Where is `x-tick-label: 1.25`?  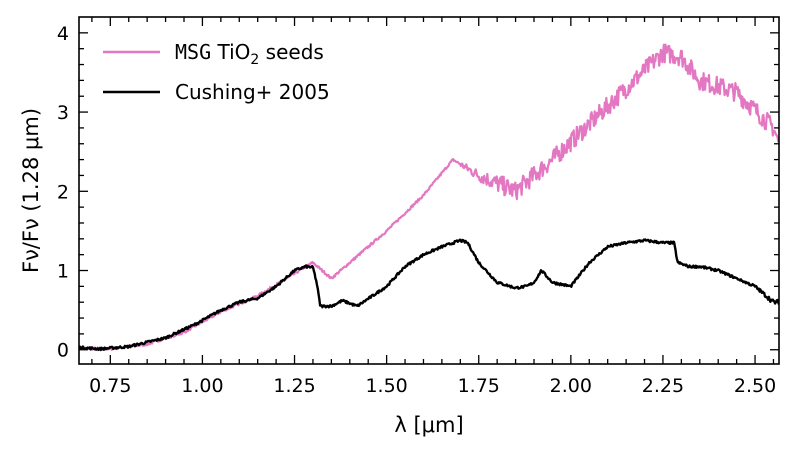 x-tick-label: 1.25 is located at coordinates (294, 386).